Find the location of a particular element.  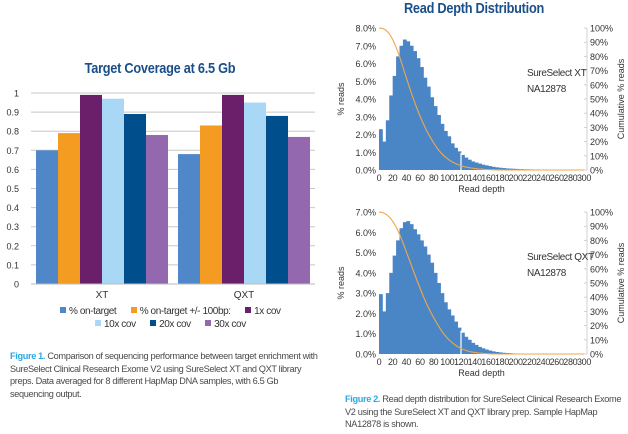

y-tick-label: 0.9 is located at coordinates (12, 113).